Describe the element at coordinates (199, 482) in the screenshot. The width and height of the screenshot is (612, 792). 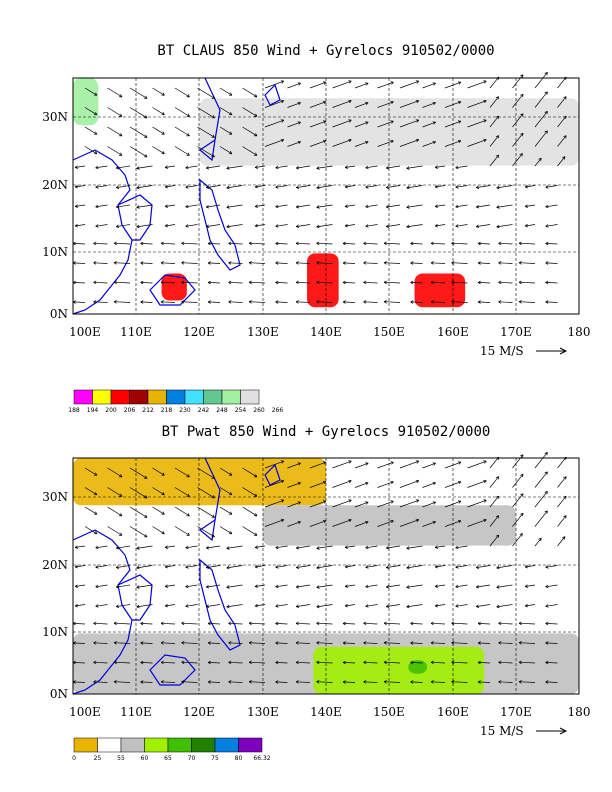
I see `bottom-shade-region` at that location.